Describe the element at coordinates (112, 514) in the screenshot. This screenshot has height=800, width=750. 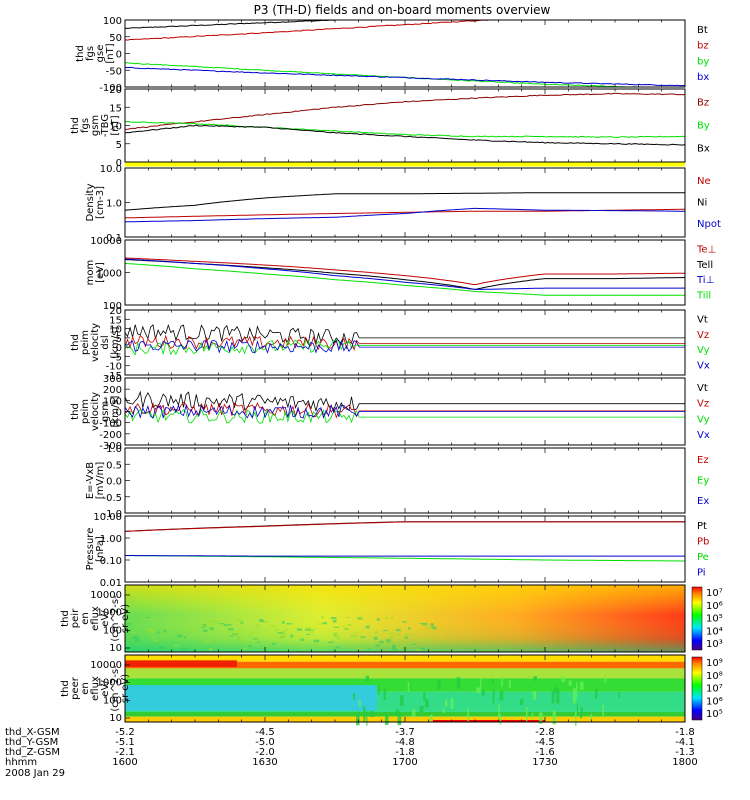
I see `ytick-label: -1.0` at that location.